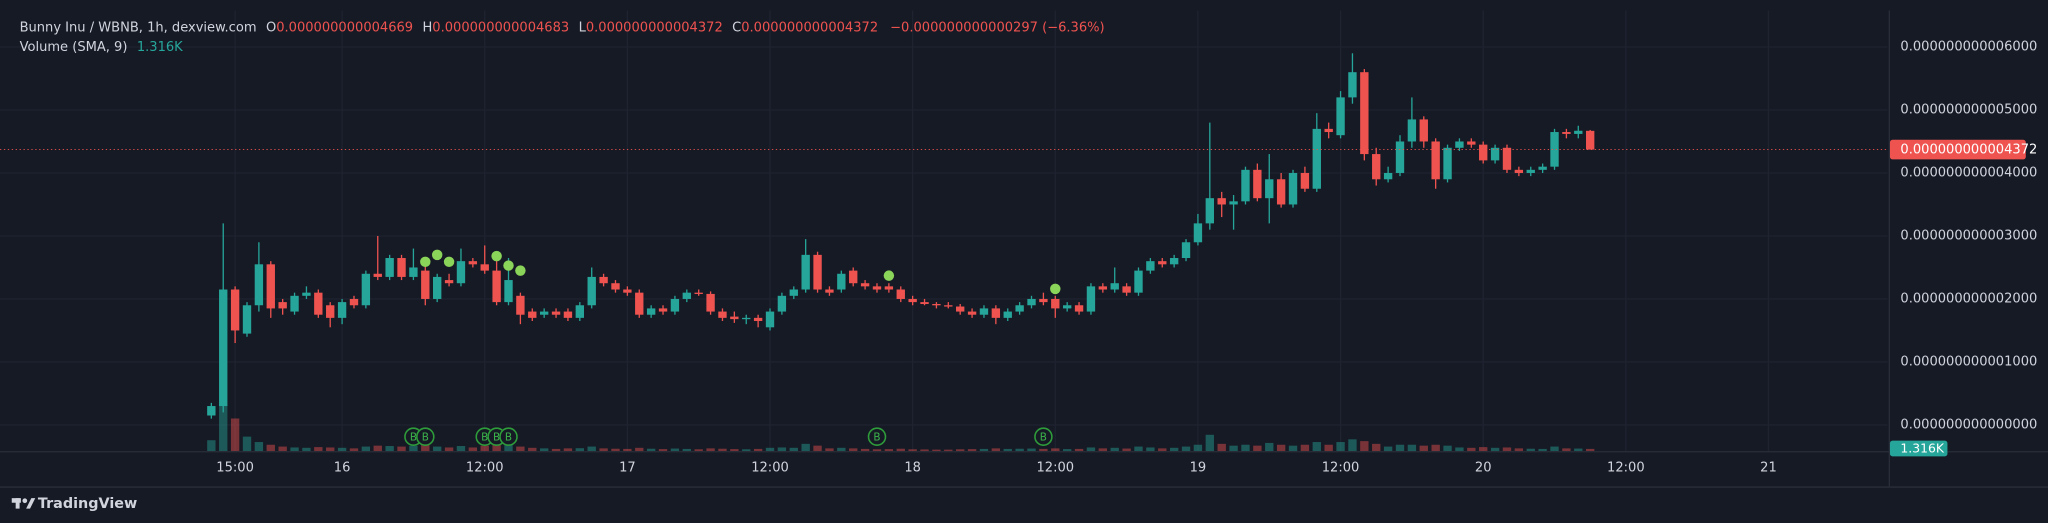 This screenshot has width=2048, height=523. I want to click on high-value: 0.000000000004683, so click(500, 27).